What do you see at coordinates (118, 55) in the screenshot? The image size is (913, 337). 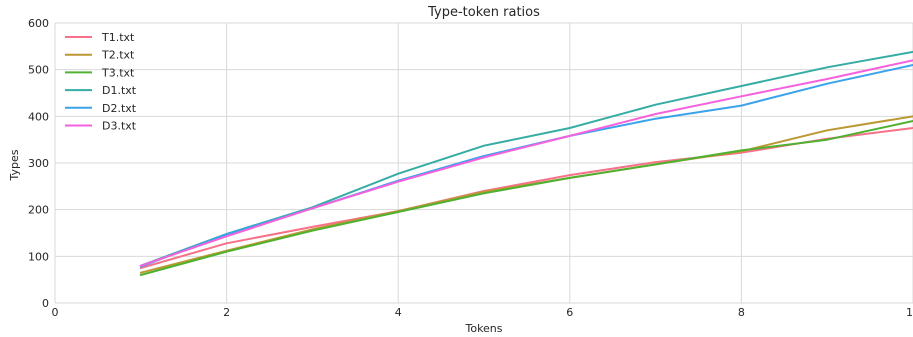 I see `legend-label: T2.txt` at bounding box center [118, 55].